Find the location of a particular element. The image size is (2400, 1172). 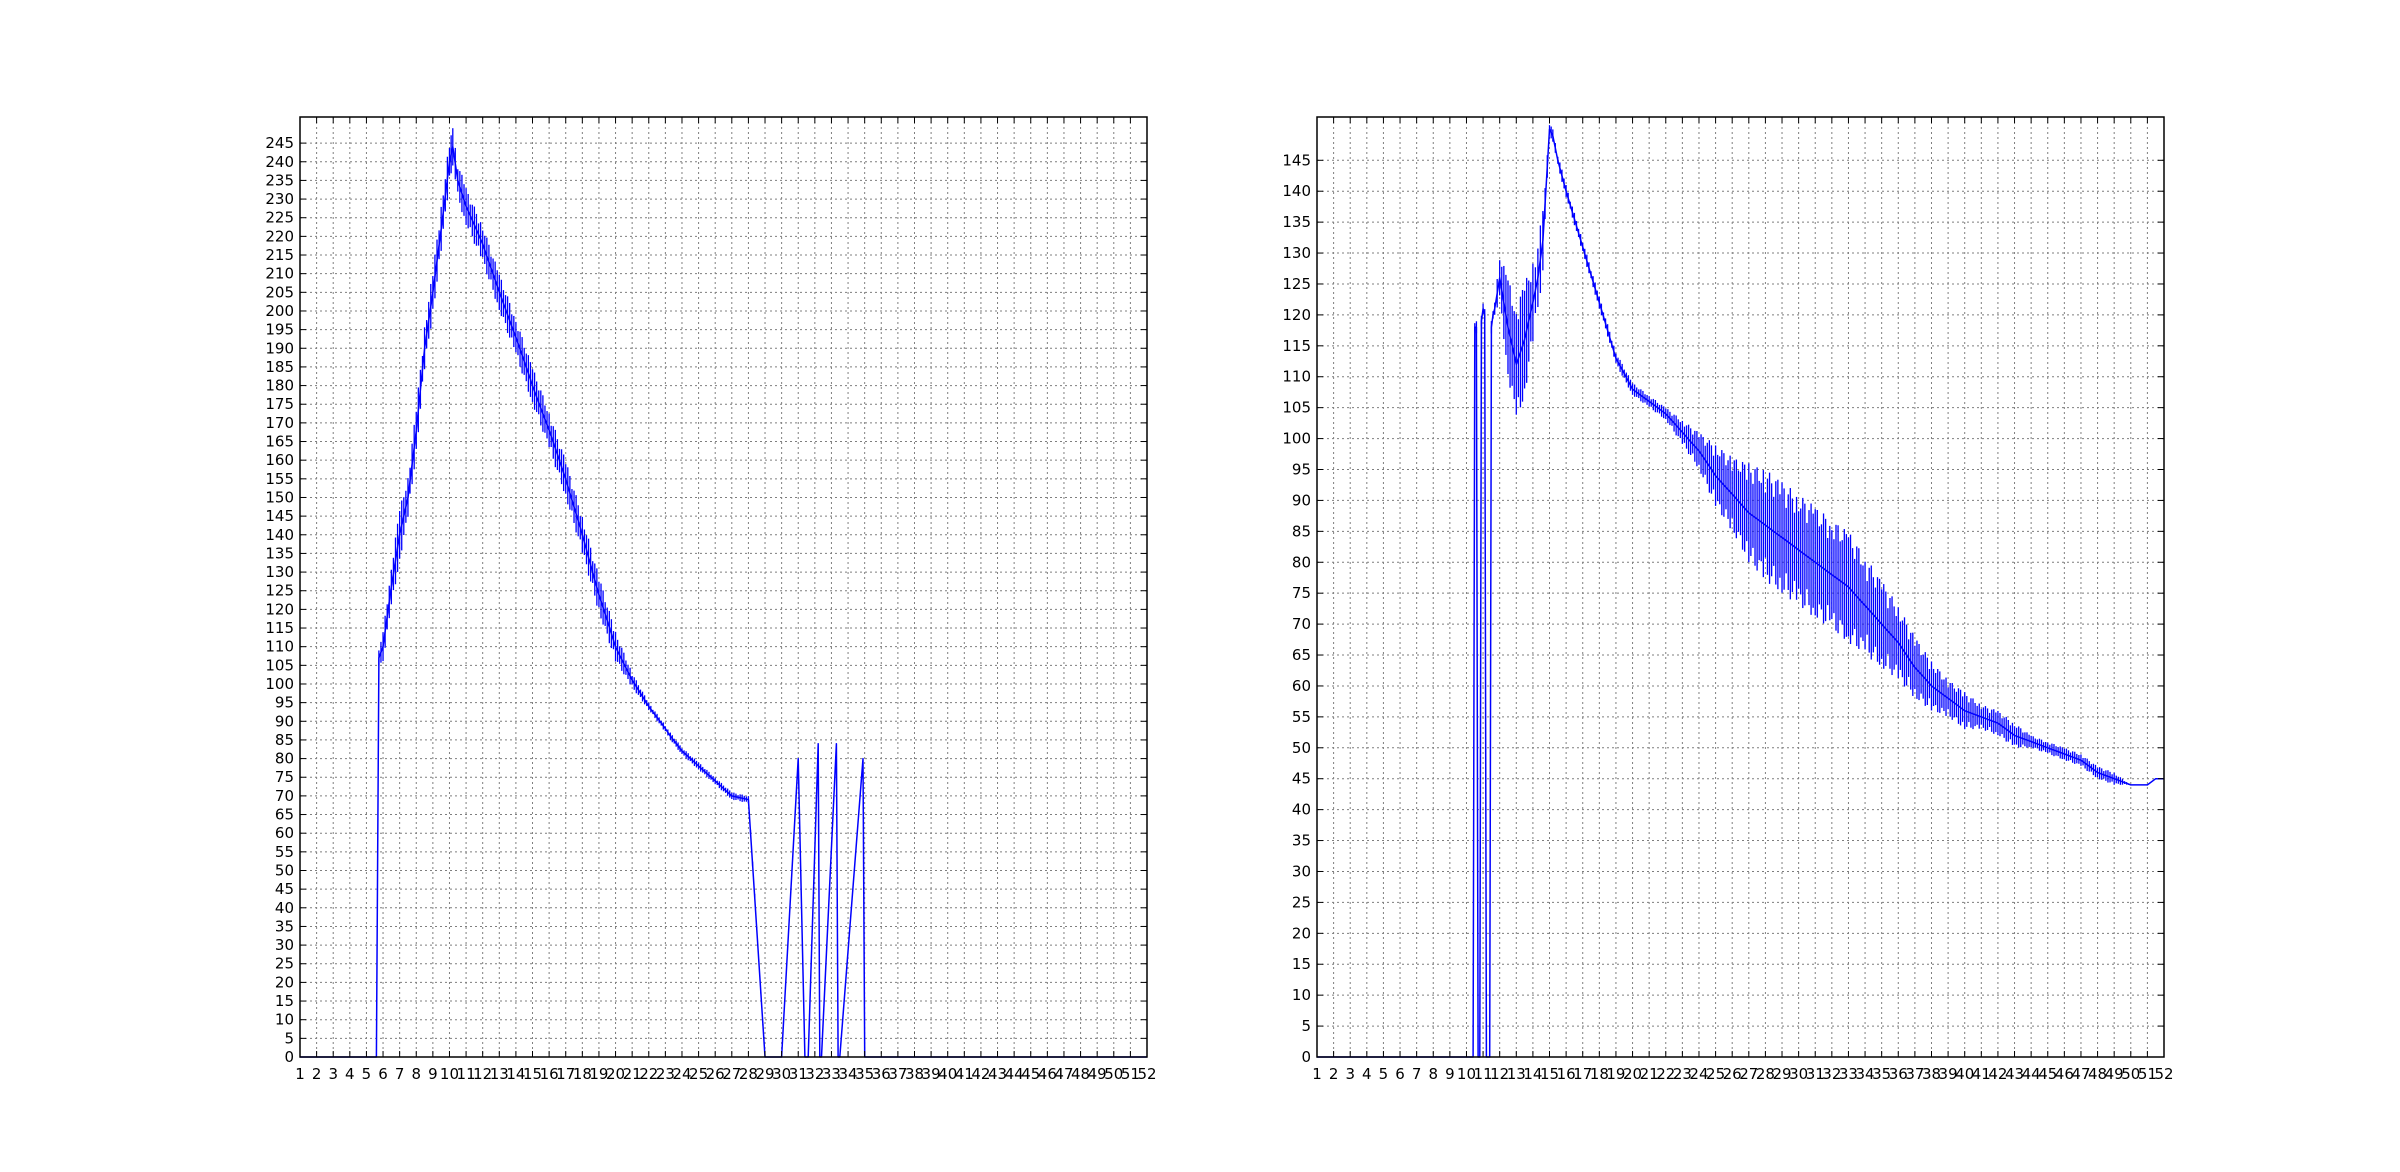

left-chart-y-tick-label: 150 is located at coordinates (279, 497).